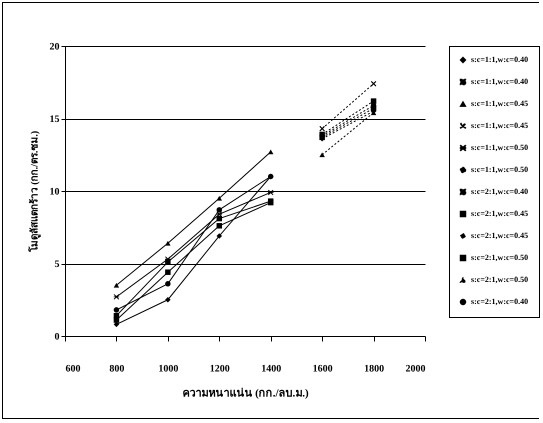 Image resolution: width=543 pixels, height=423 pixels. I want to click on x-tick-label: 800, so click(116, 369).